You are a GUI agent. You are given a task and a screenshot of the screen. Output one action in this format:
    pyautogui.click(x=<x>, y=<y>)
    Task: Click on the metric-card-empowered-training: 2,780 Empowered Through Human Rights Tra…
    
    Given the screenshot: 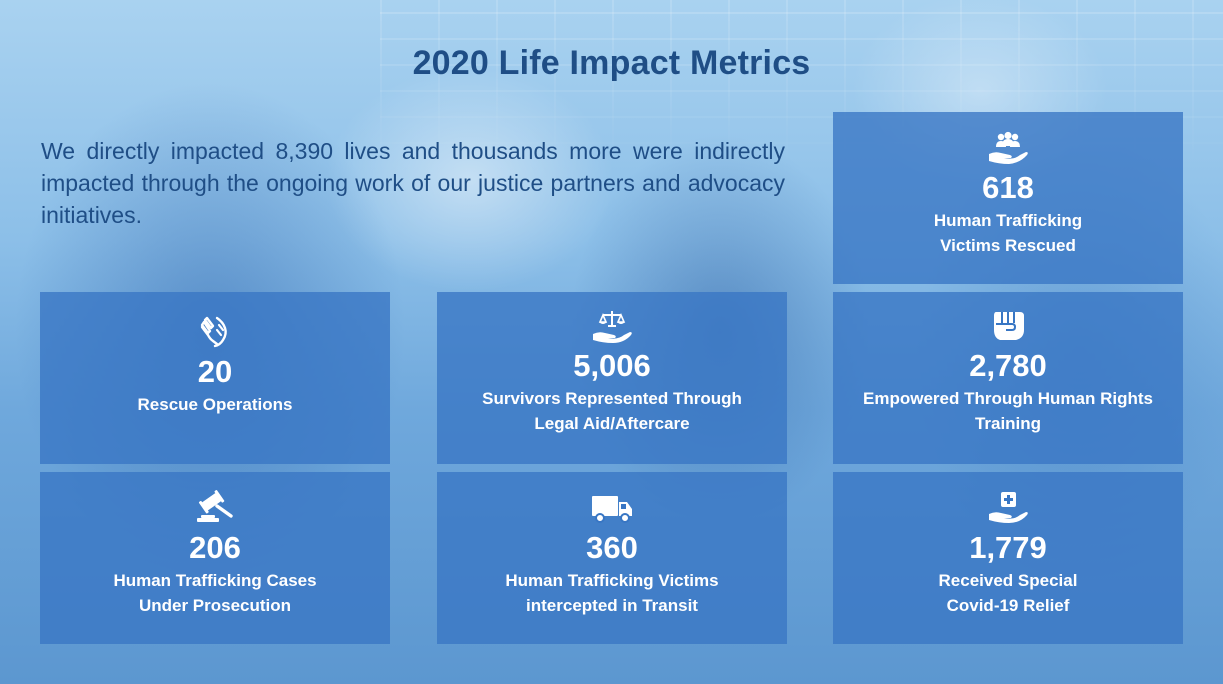 What is the action you would take?
    pyautogui.click(x=1008, y=378)
    